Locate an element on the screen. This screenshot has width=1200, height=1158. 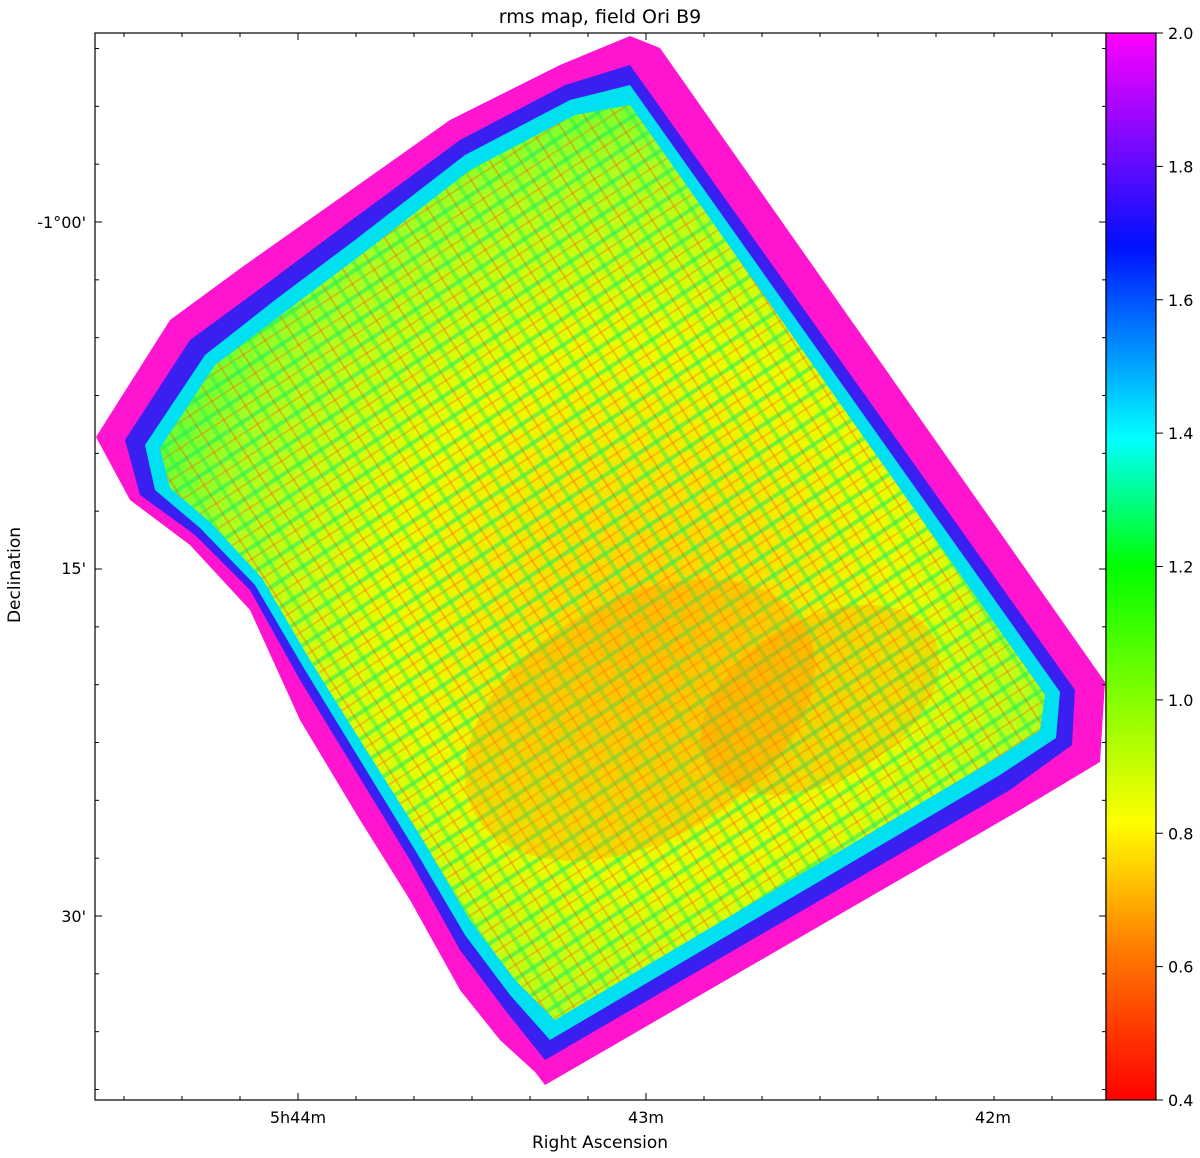
low-rms-core is located at coordinates (640, 720).